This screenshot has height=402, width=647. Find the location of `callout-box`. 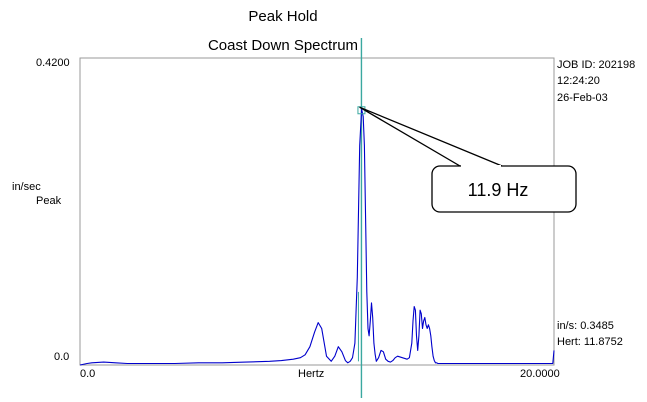

callout-box is located at coordinates (504, 189).